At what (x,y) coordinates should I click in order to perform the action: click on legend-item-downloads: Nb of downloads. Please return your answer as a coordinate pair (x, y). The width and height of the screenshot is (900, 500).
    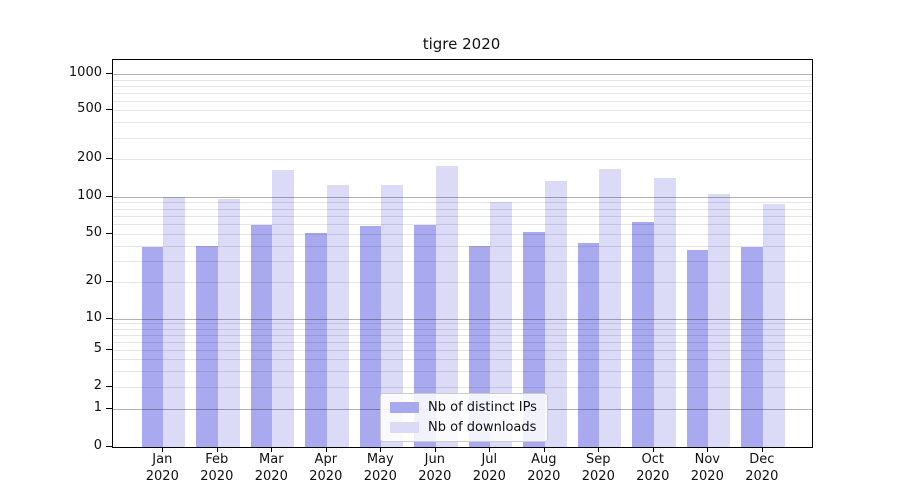
    Looking at the image, I should click on (463, 427).